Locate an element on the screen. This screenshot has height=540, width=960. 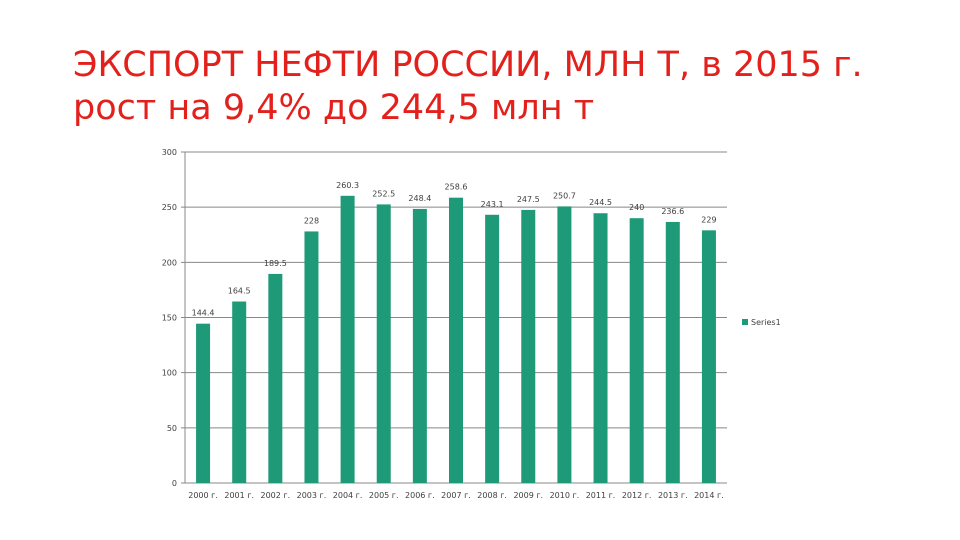
x-tick-label: 2002 г. is located at coordinates (276, 495).